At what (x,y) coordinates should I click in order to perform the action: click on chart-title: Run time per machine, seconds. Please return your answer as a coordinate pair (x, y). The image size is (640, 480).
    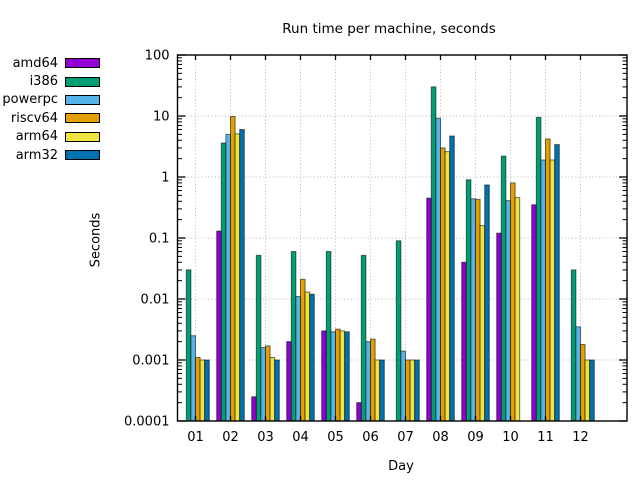
    Looking at the image, I should click on (389, 29).